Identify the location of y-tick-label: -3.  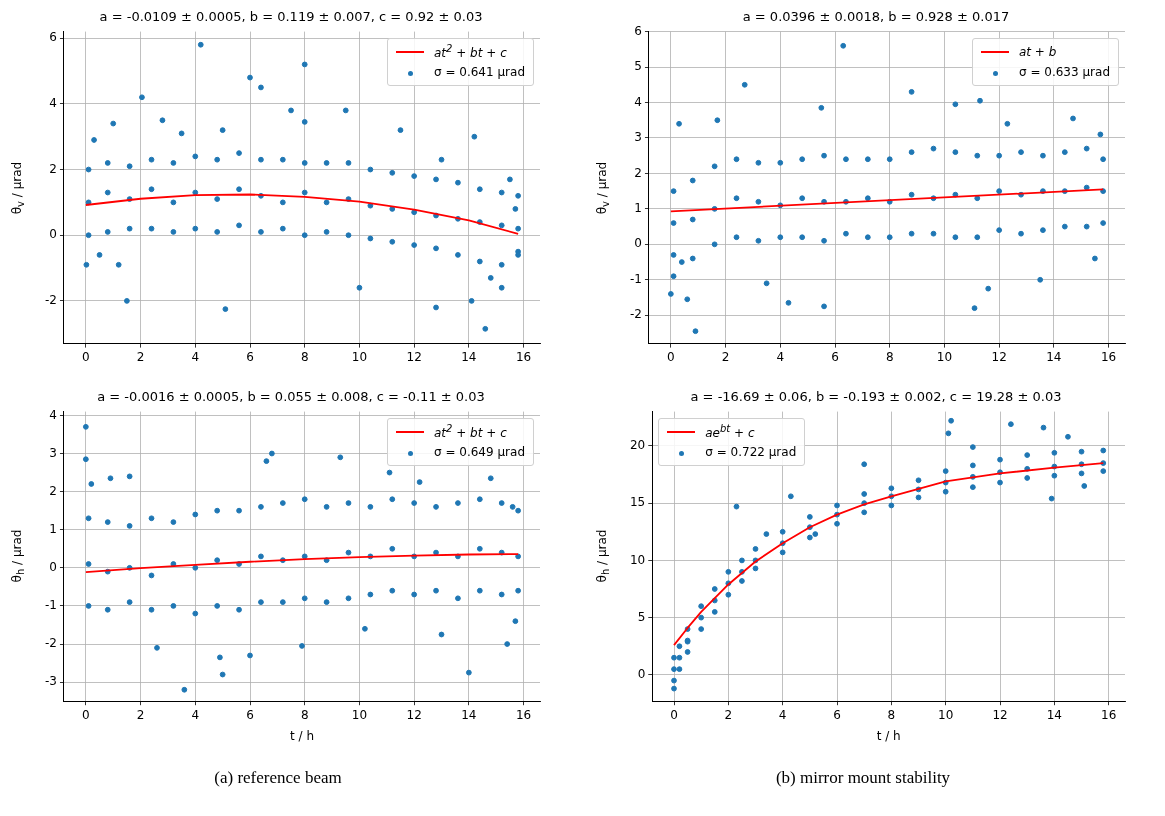
(51, 681).